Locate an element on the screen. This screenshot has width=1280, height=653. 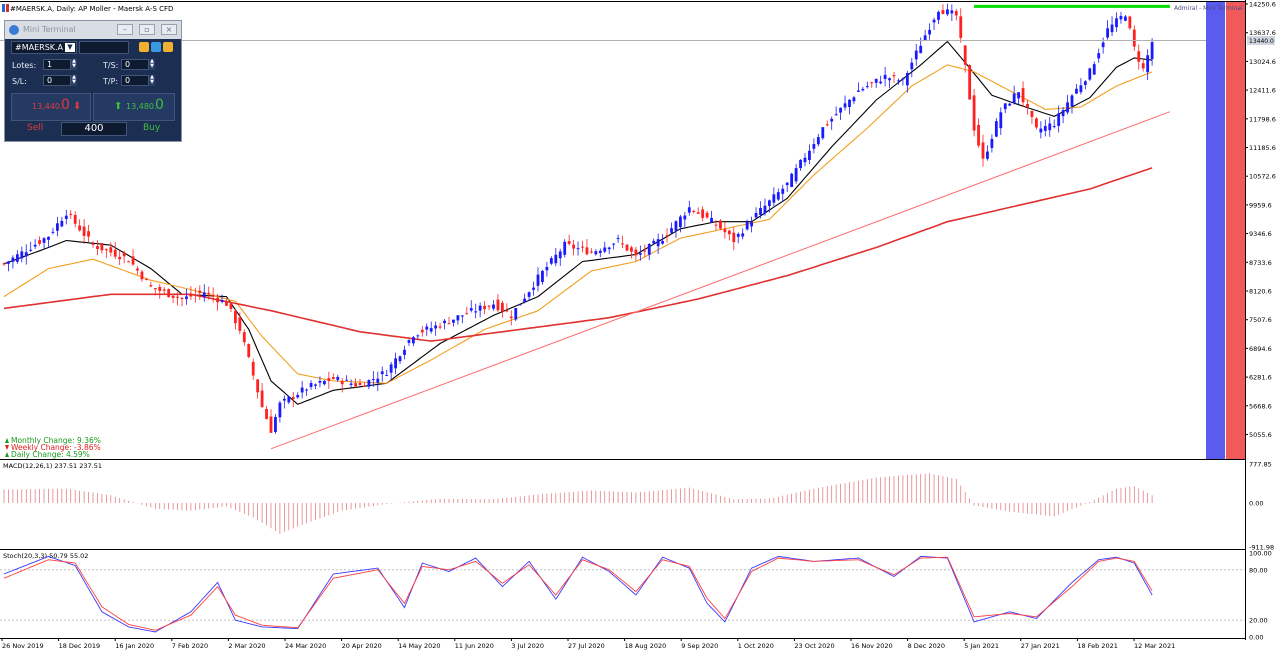
tp-stepper: ▲ ▼ is located at coordinates (152, 80).